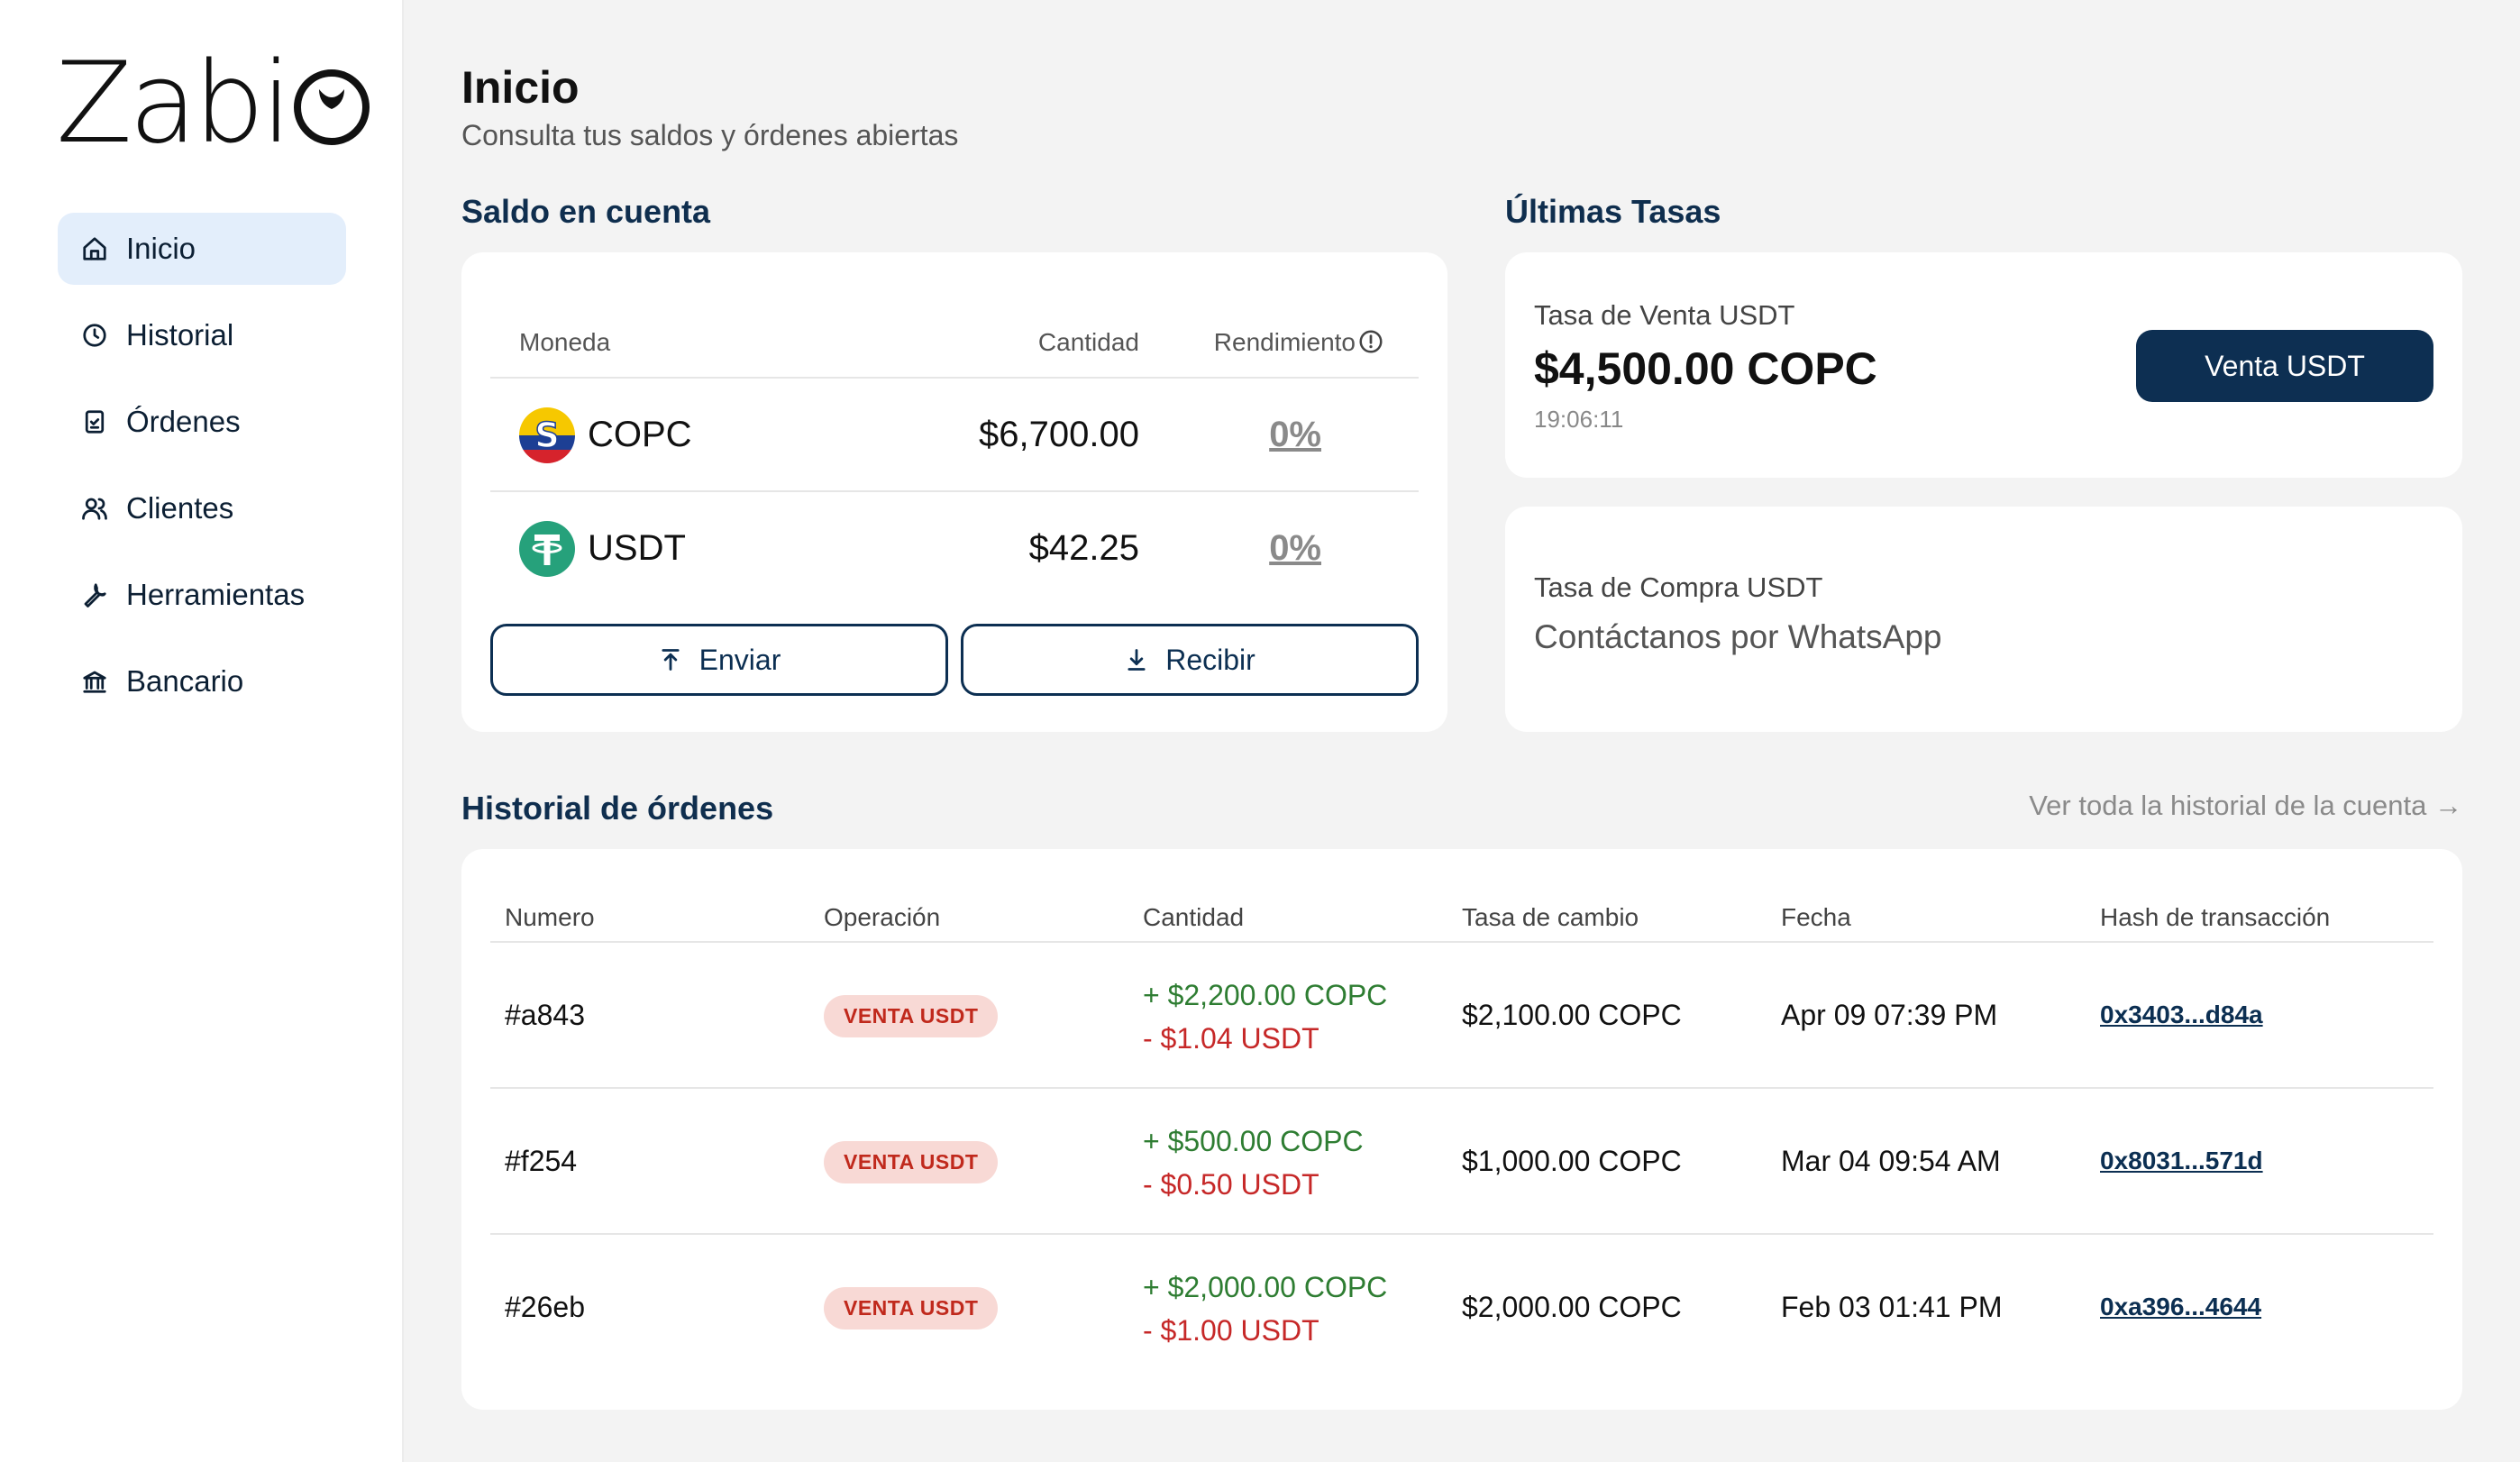 Image resolution: width=2520 pixels, height=1462 pixels. Describe the element at coordinates (1059, 434) in the screenshot. I see `currency-amount: $6,700.00` at that location.